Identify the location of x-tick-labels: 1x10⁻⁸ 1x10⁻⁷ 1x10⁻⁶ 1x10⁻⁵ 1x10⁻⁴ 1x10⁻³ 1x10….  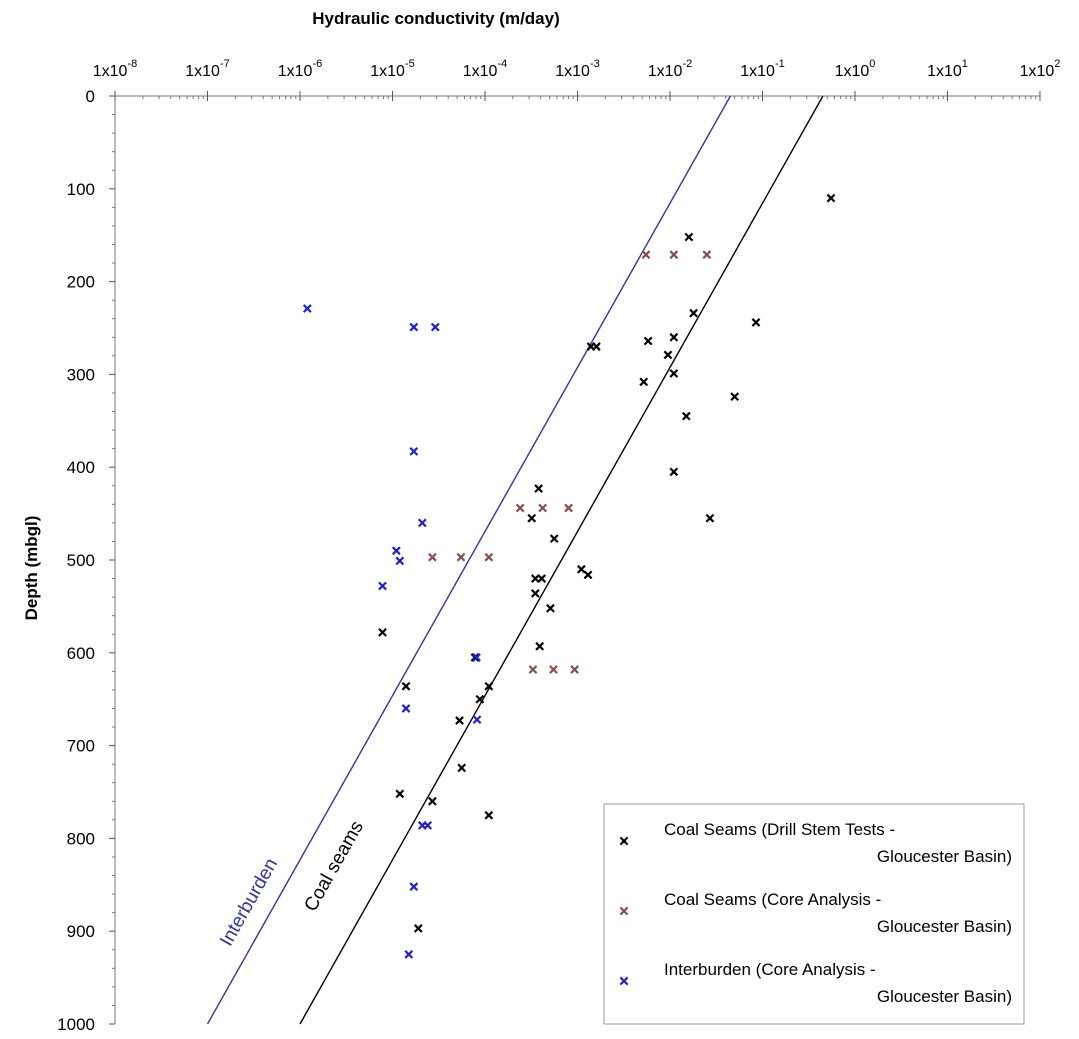
(577, 69).